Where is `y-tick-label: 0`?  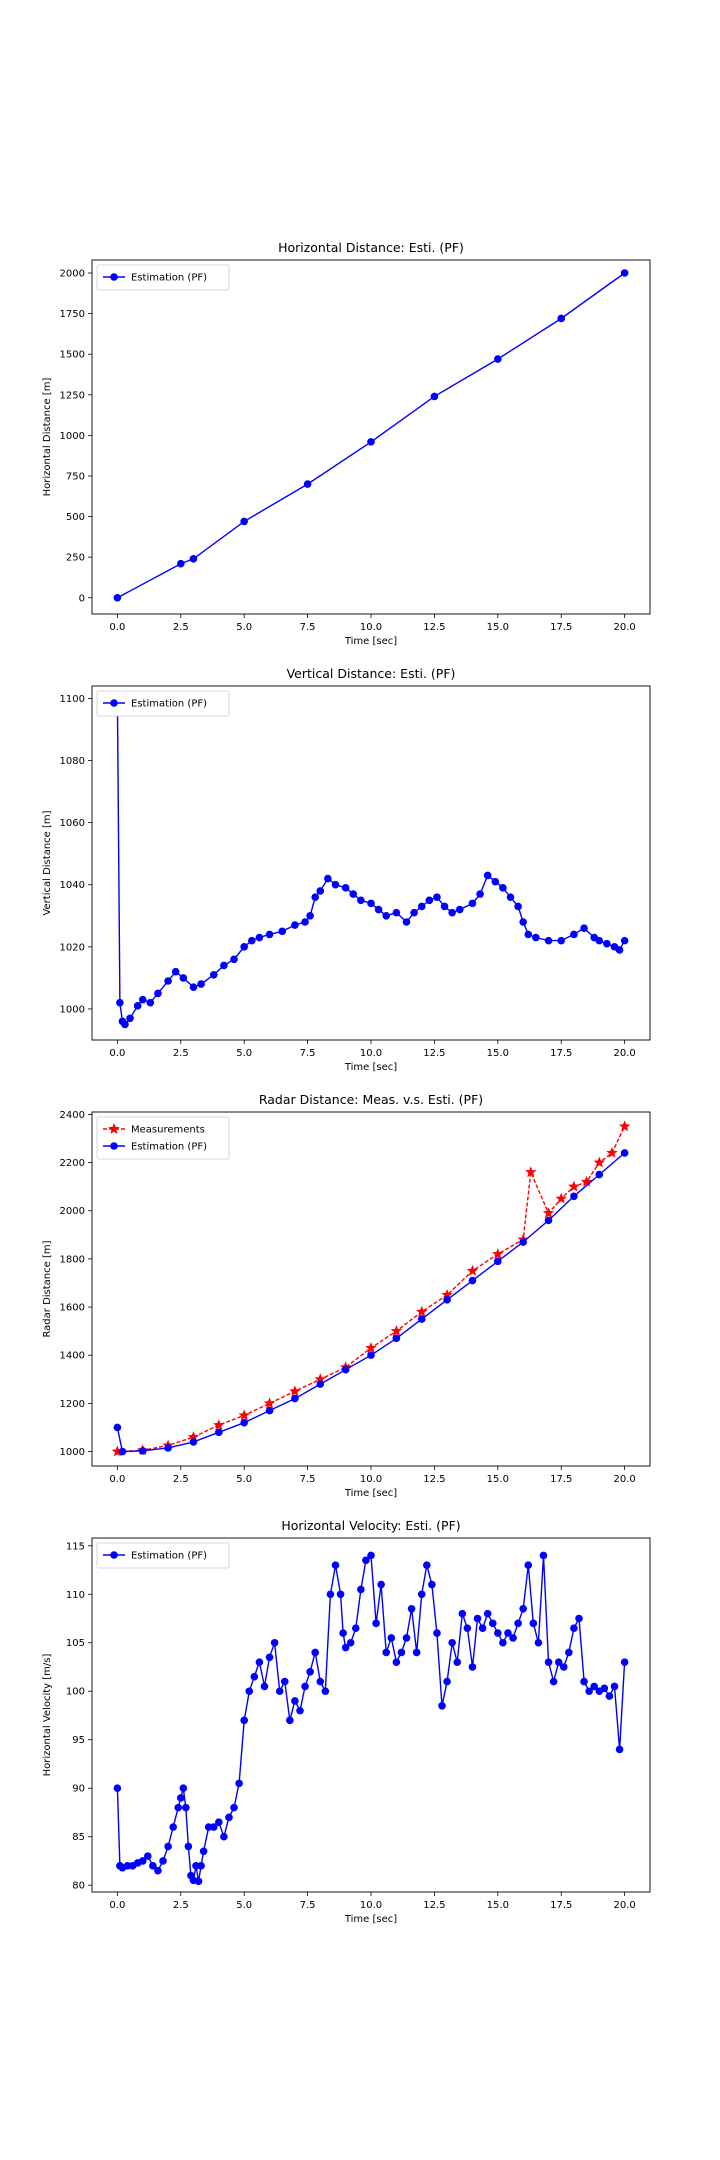 y-tick-label: 0 is located at coordinates (82, 598).